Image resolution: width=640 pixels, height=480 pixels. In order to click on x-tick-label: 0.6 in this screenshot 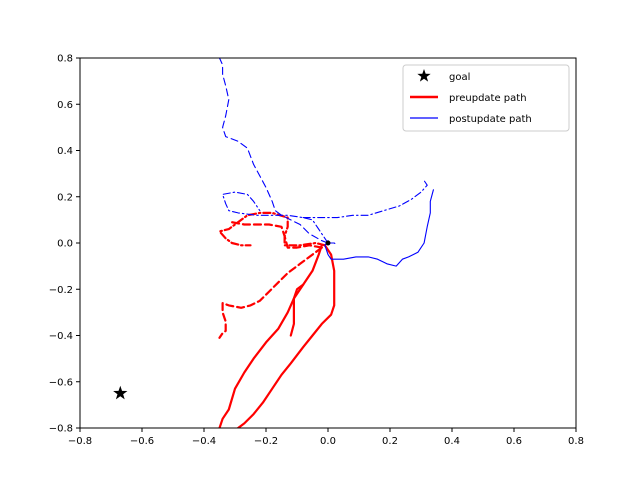, I will do `click(514, 441)`.